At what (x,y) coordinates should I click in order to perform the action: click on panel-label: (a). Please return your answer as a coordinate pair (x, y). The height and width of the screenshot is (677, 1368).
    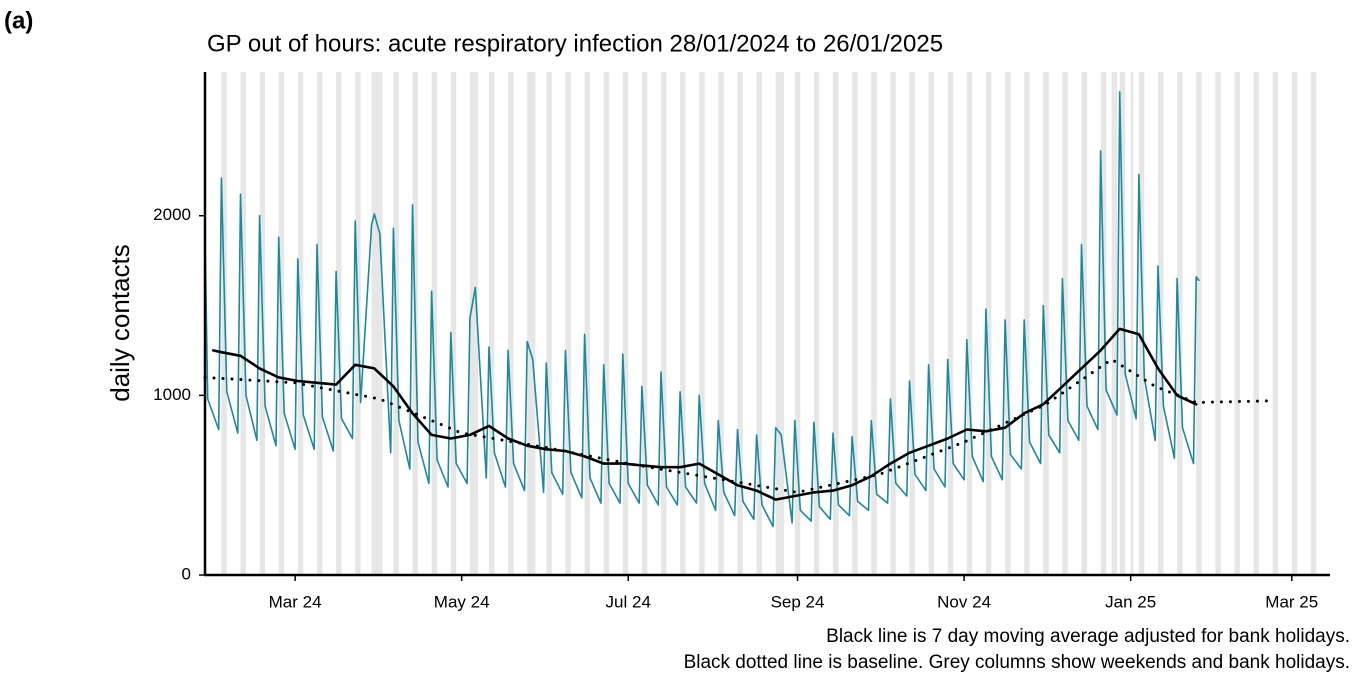
    Looking at the image, I should click on (18, 20).